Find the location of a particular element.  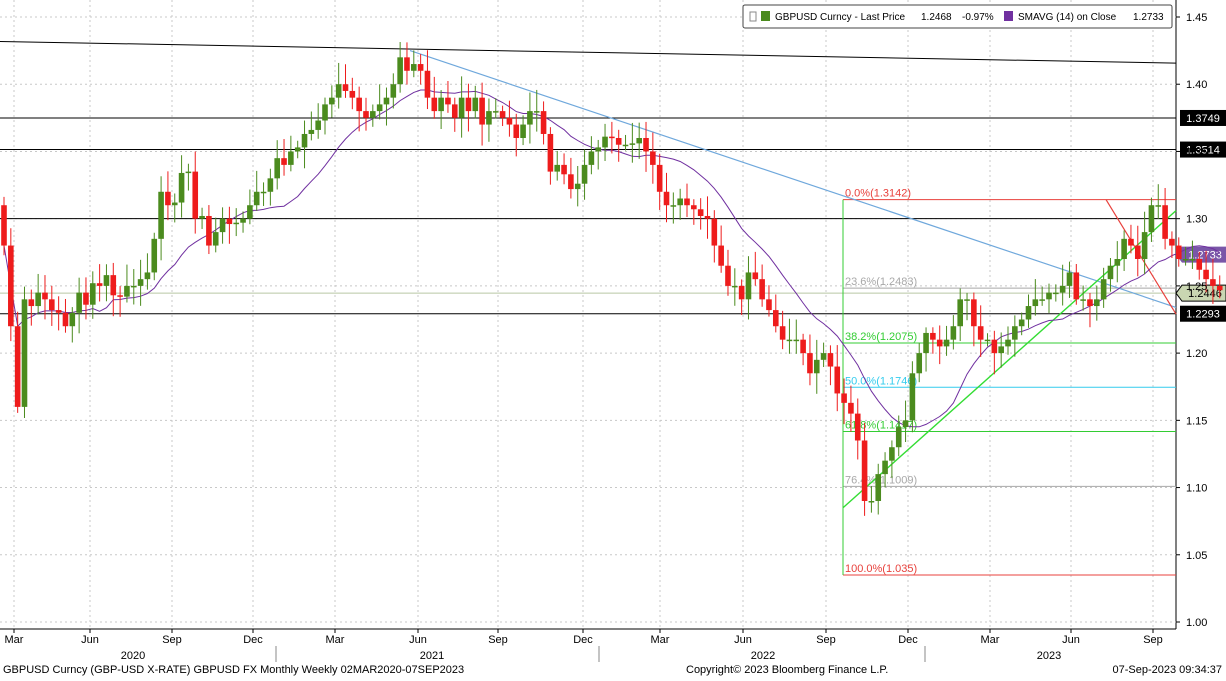

x-month-label: Sep is located at coordinates (826, 640).